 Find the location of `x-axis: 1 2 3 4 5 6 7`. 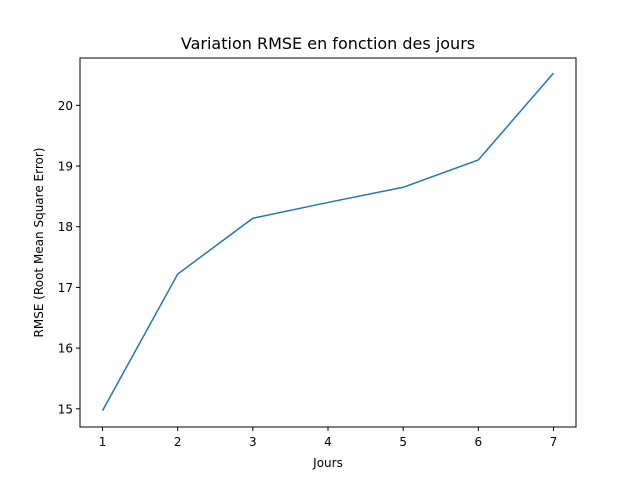

x-axis: 1 2 3 4 5 6 7 is located at coordinates (328, 438).